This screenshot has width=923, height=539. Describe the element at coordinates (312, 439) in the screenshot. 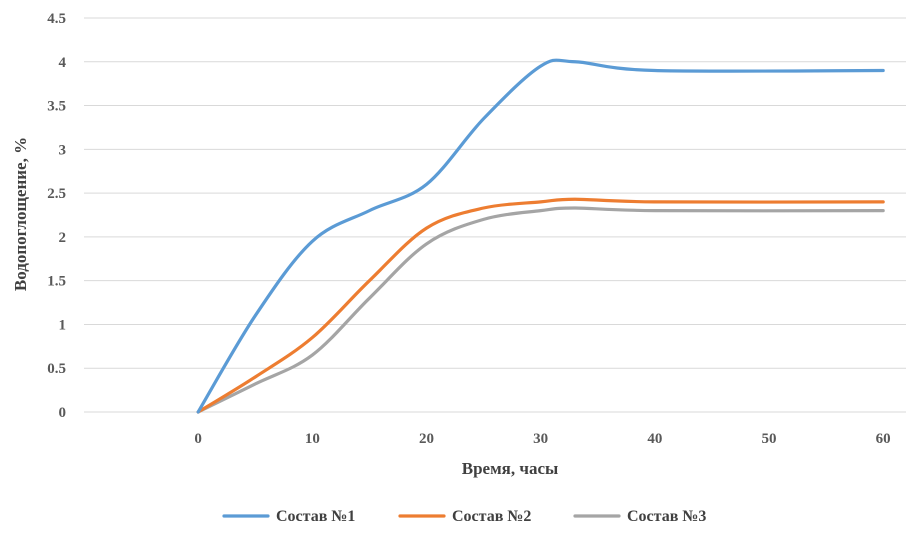

I see `x-tick-label: 10` at that location.